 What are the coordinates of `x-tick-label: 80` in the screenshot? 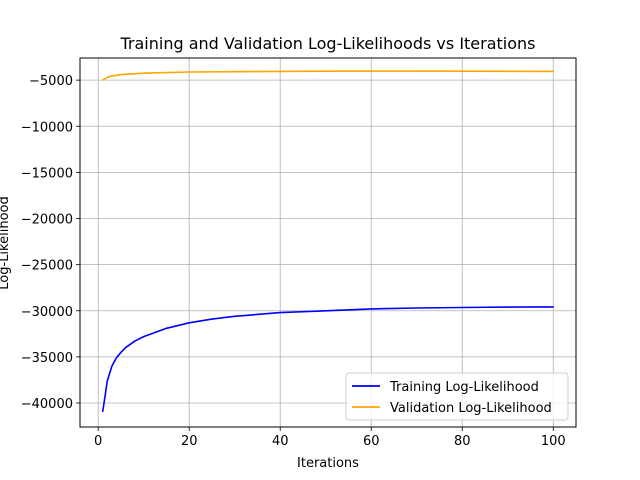 It's located at (462, 441).